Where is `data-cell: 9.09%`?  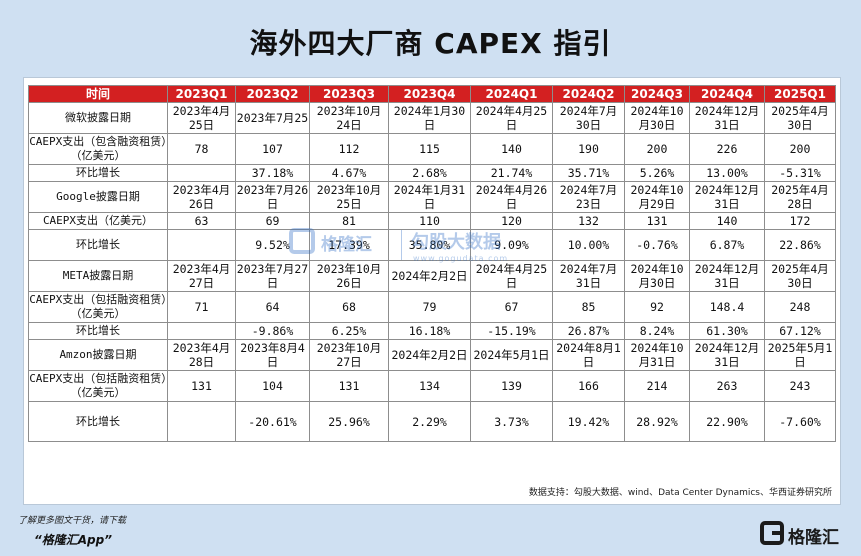 data-cell: 9.09% is located at coordinates (511, 245).